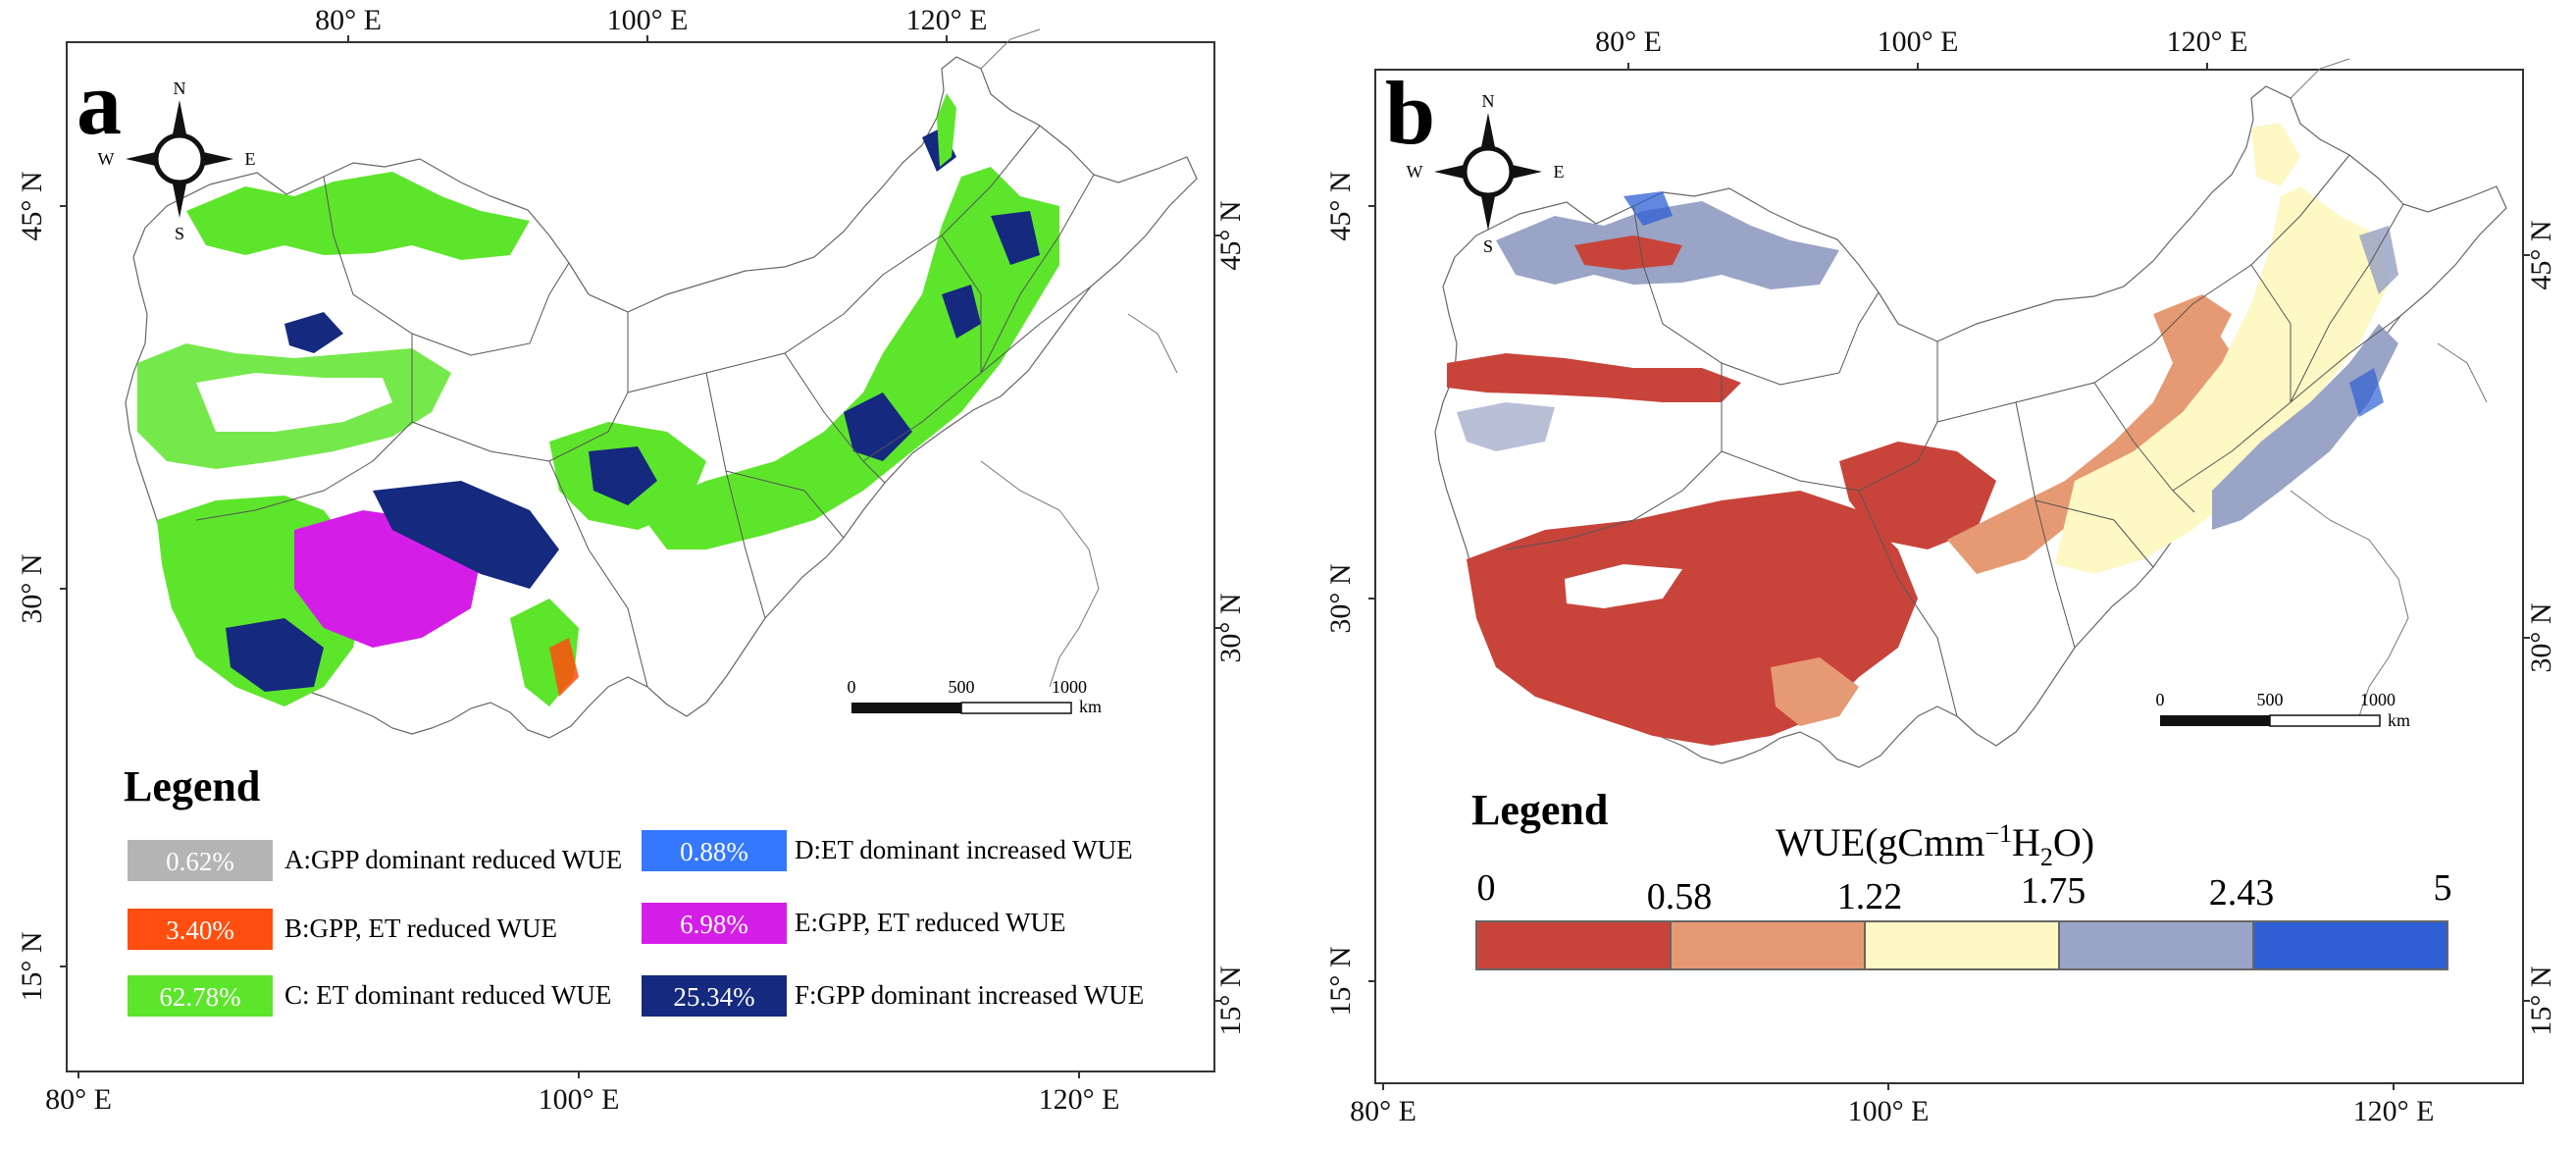  What do you see at coordinates (564, 667) in the screenshot?
I see `map-patch-b` at bounding box center [564, 667].